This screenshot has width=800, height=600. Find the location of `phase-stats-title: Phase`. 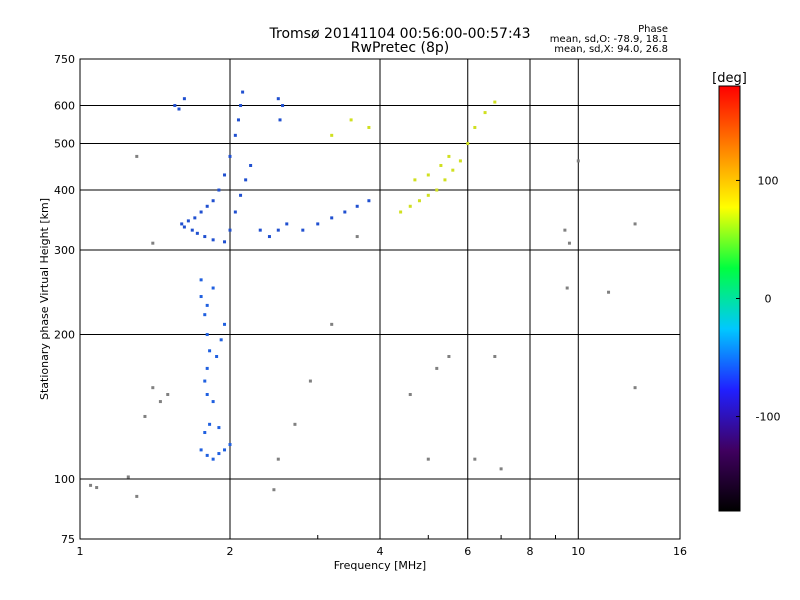

phase-stats-title: Phase is located at coordinates (653, 29).